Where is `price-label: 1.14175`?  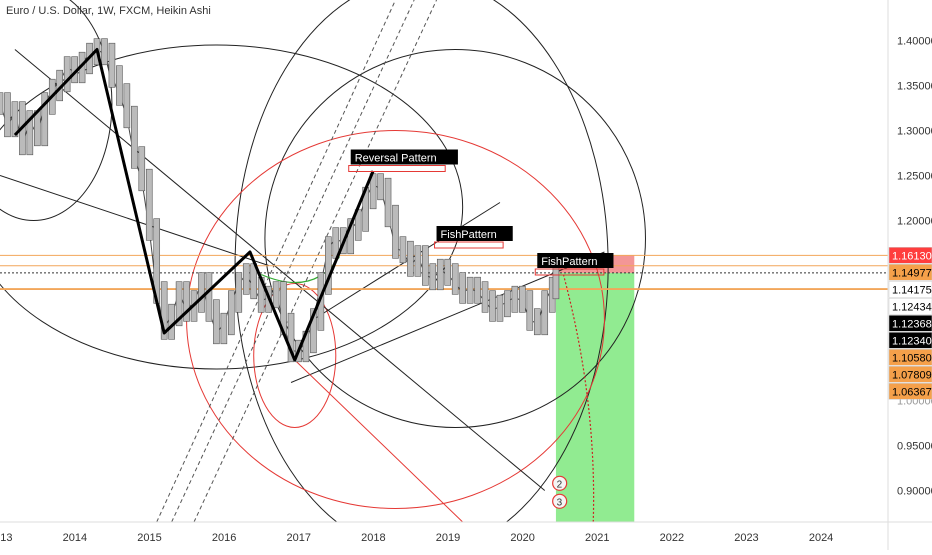 price-label: 1.14175 is located at coordinates (910, 289).